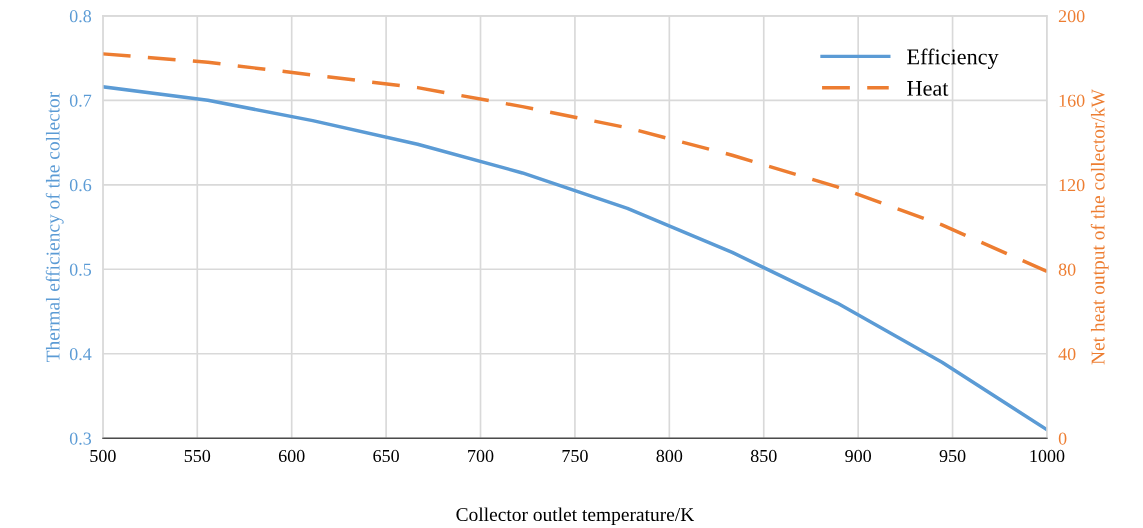  I want to click on x-tick-label: 700, so click(481, 456).